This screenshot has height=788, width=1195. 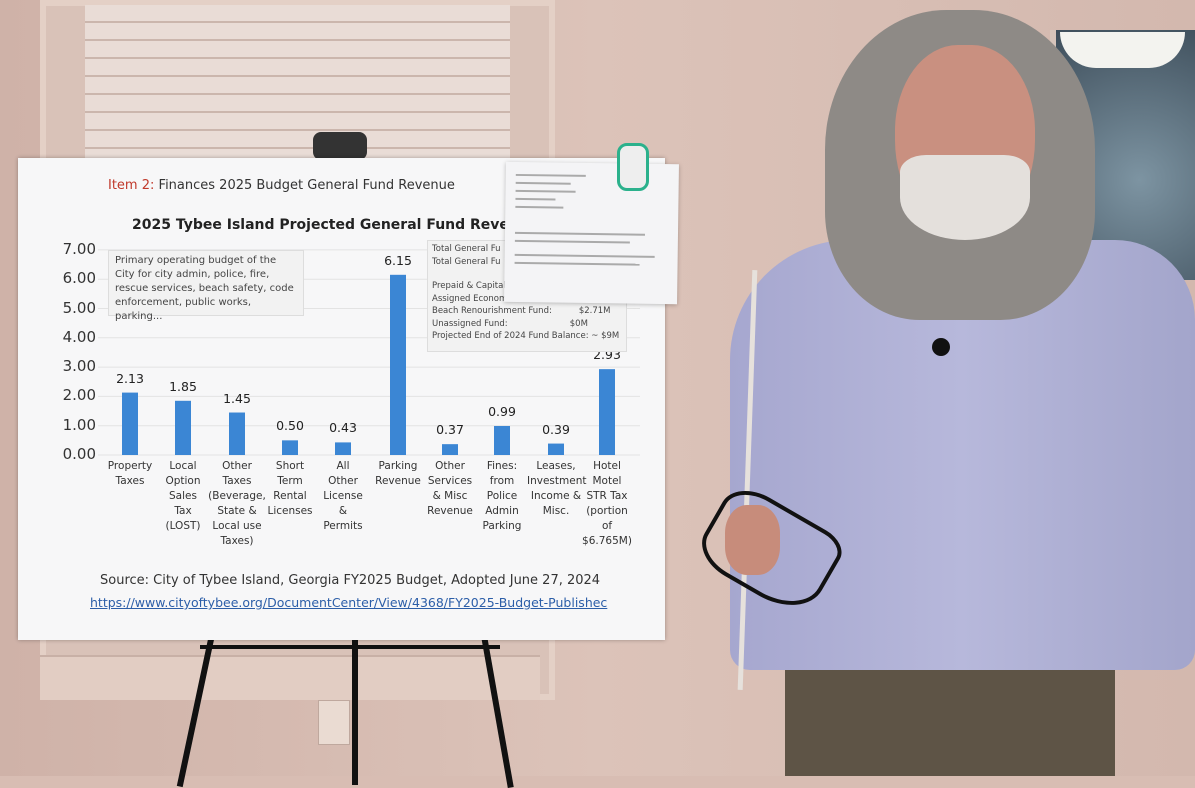 What do you see at coordinates (343, 428) in the screenshot?
I see `value-label: 0.43` at bounding box center [343, 428].